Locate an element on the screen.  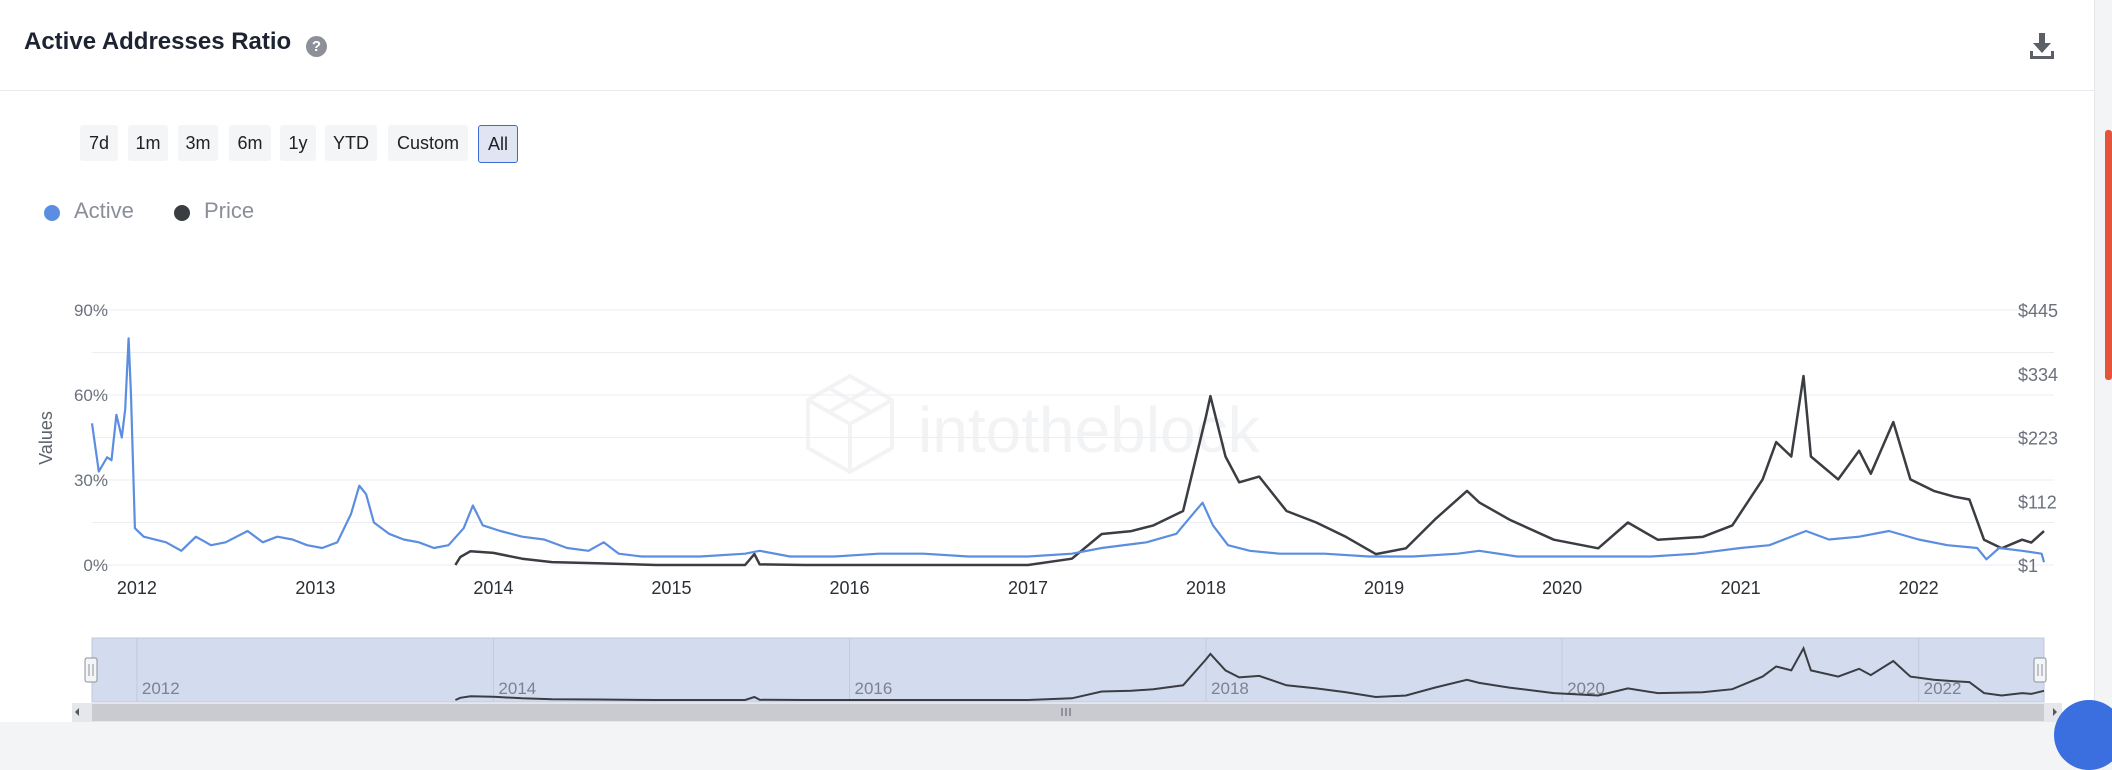
x-axis-tick-label: 2017 is located at coordinates (1028, 588).